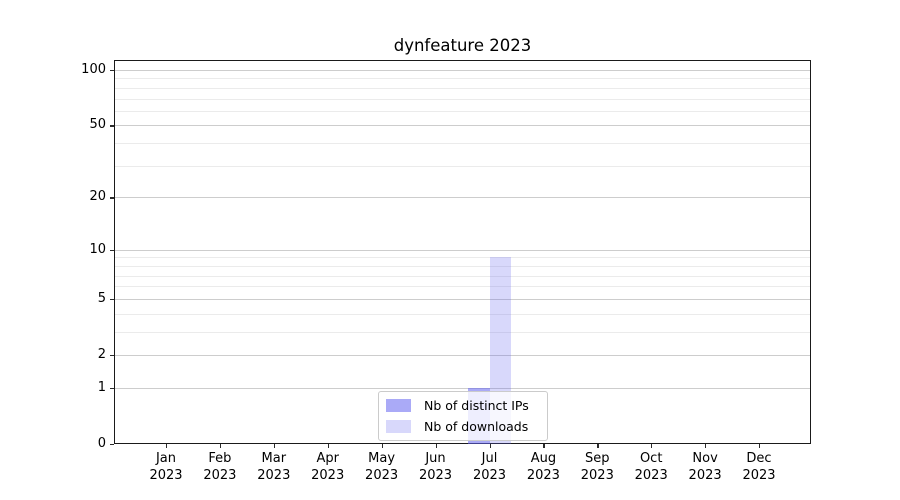  Describe the element at coordinates (101, 387) in the screenshot. I see `y-tick-label-1: 1` at that location.